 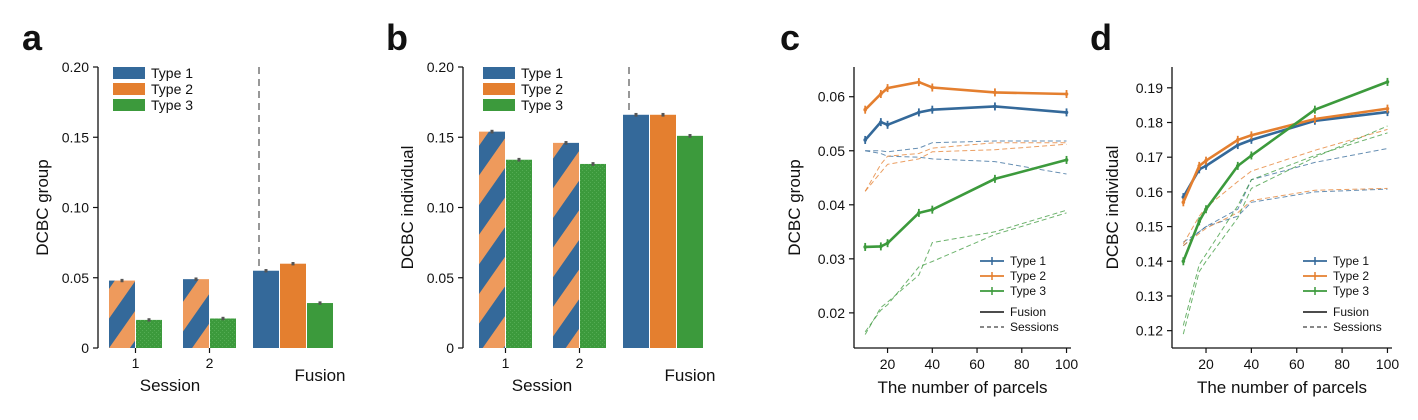 What do you see at coordinates (790, 37) in the screenshot?
I see `panel-letter: c` at bounding box center [790, 37].